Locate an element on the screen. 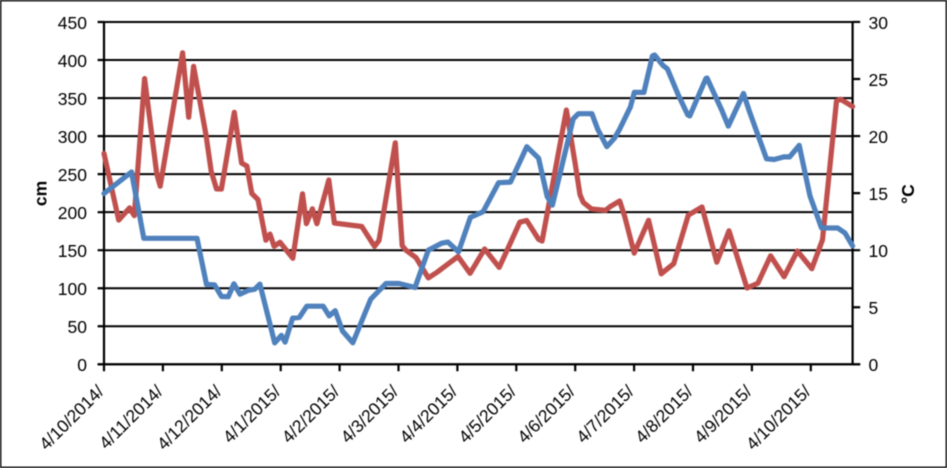 The width and height of the screenshot is (947, 468). svg-text: 100 is located at coordinates (72, 289).